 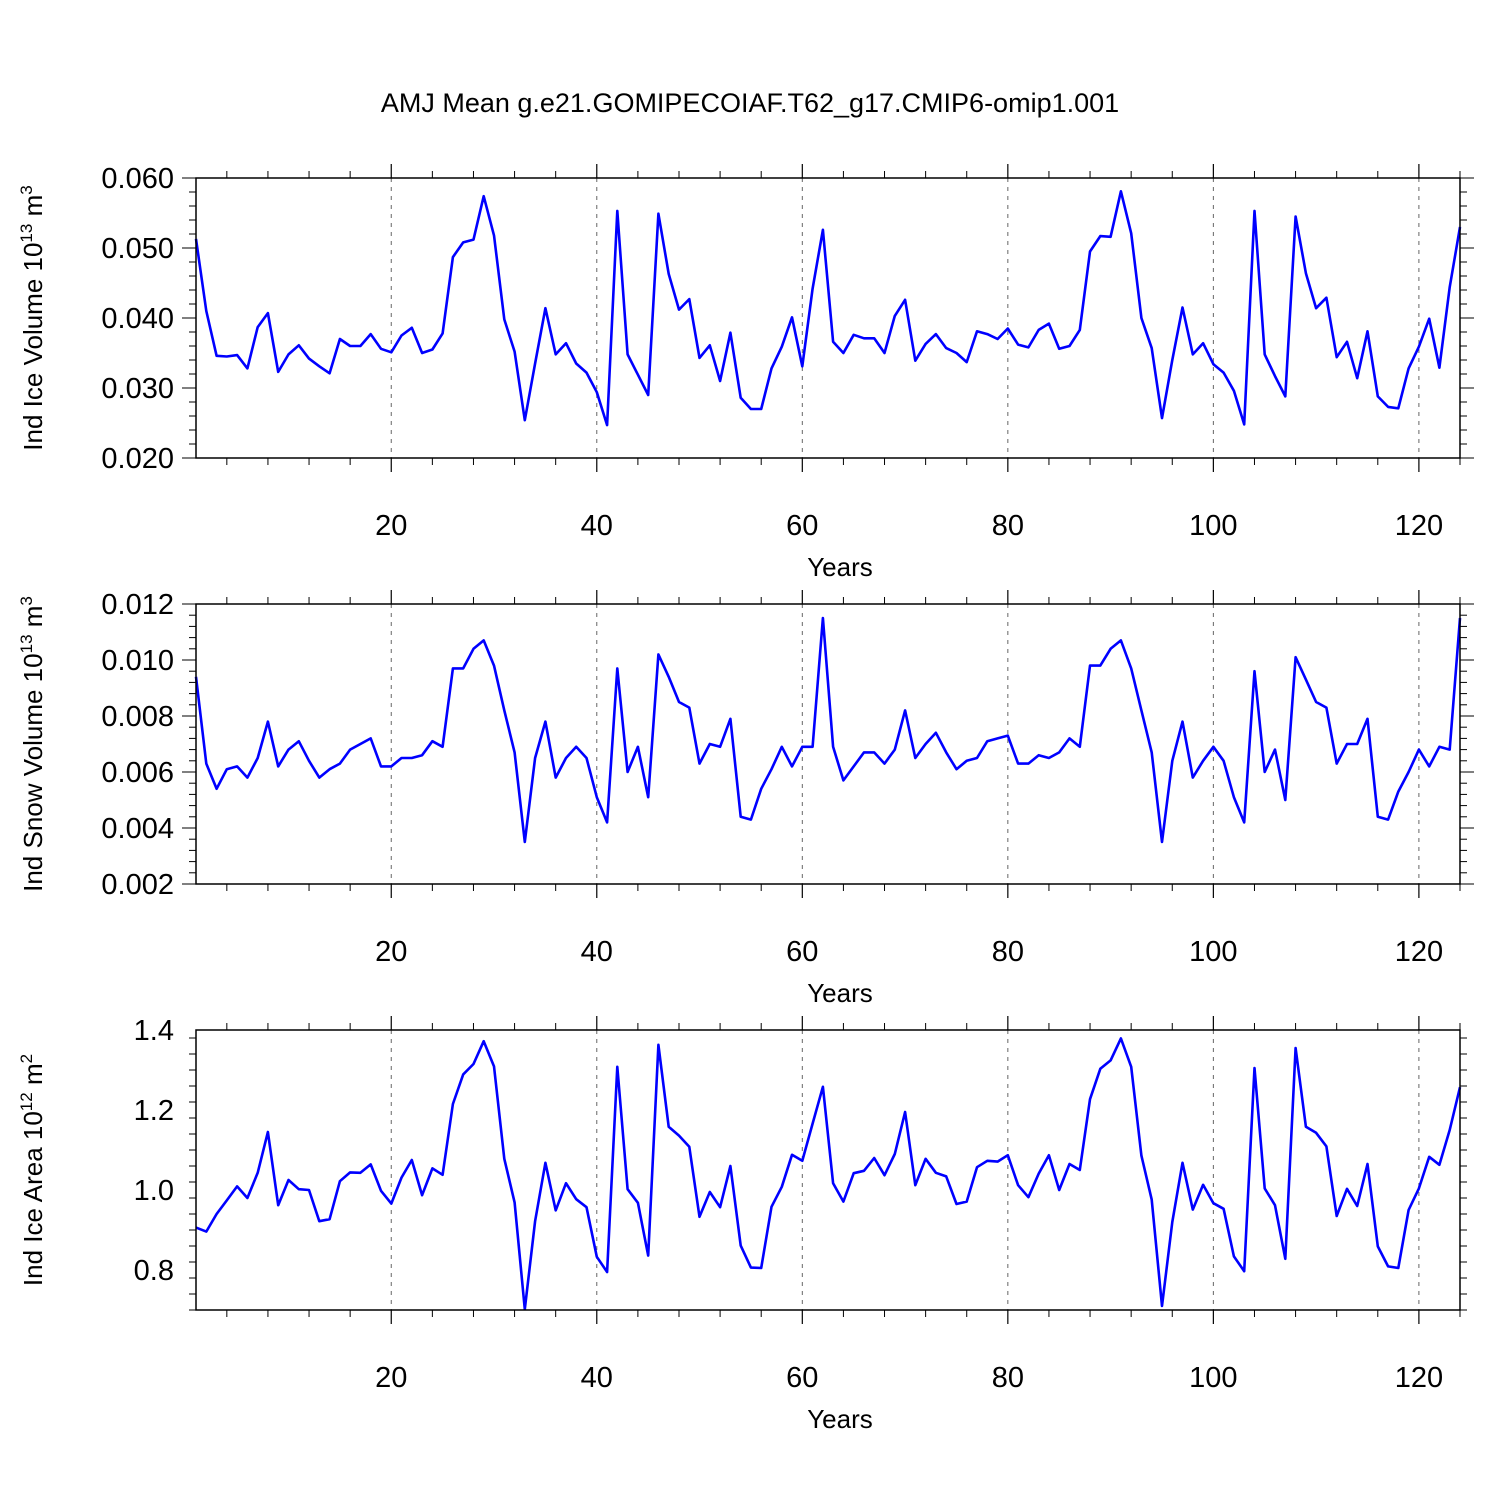 I want to click on y-tick-label: 0.060, so click(x=137, y=179).